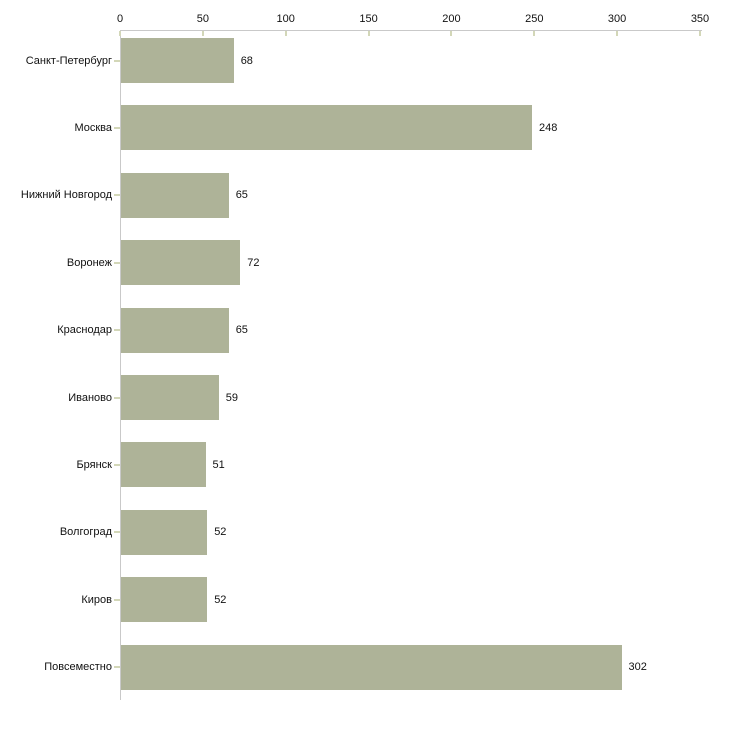 The height and width of the screenshot is (730, 730). Describe the element at coordinates (90, 397) in the screenshot. I see `category-label: Иваново` at that location.